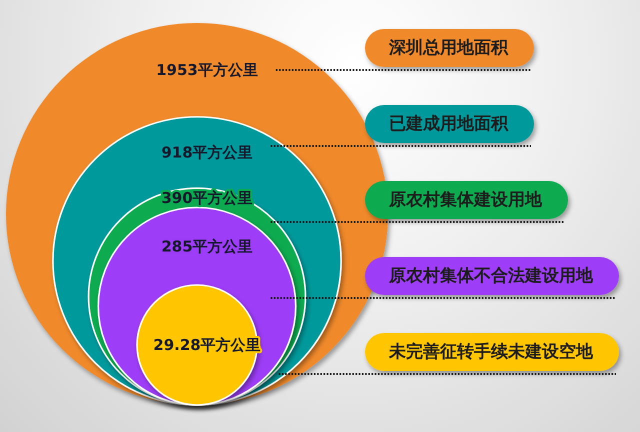 This screenshot has height=432, width=640. Describe the element at coordinates (465, 200) in the screenshot. I see `category-label: 原农村集体建设用地` at that location.